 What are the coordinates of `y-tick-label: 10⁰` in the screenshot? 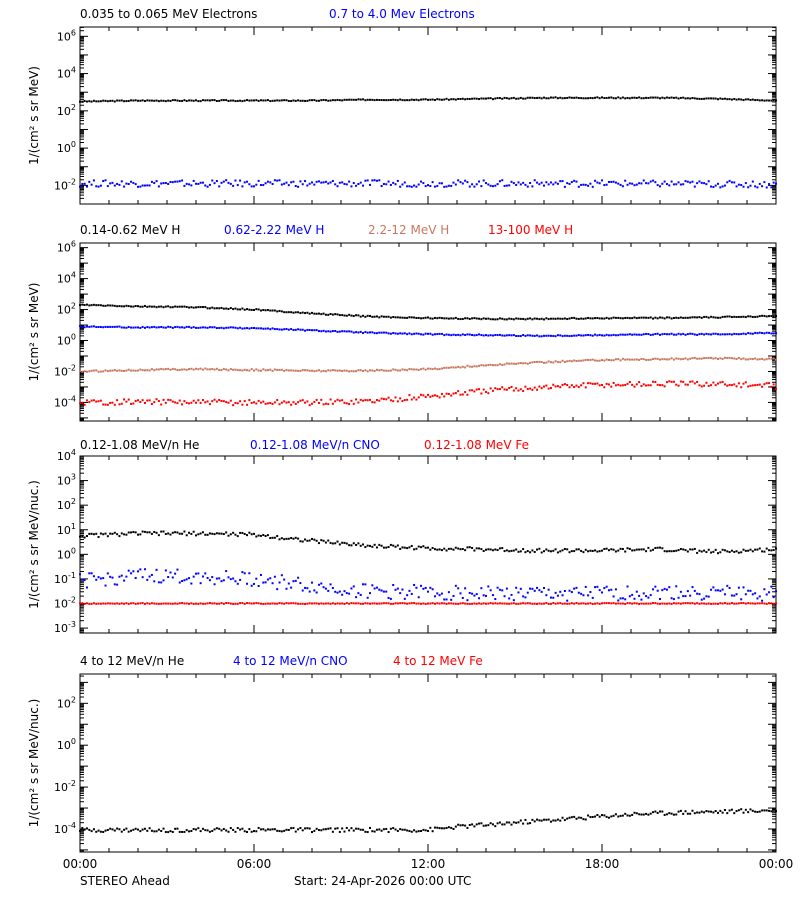 It's located at (66, 744).